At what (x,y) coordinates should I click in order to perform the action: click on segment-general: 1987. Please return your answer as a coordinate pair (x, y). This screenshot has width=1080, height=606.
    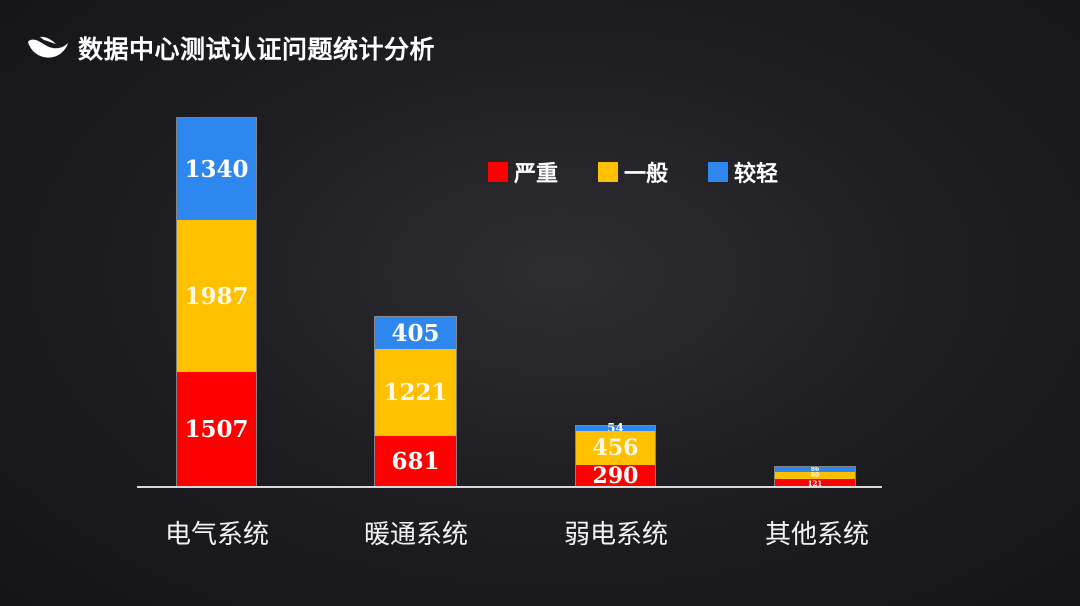
    Looking at the image, I should click on (216, 296).